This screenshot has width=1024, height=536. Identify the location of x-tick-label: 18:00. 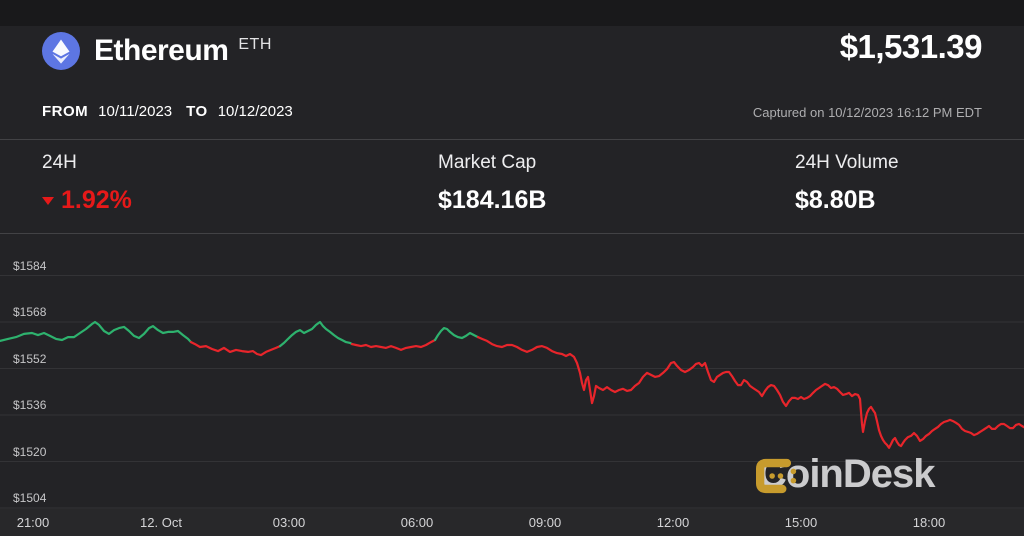
(929, 522).